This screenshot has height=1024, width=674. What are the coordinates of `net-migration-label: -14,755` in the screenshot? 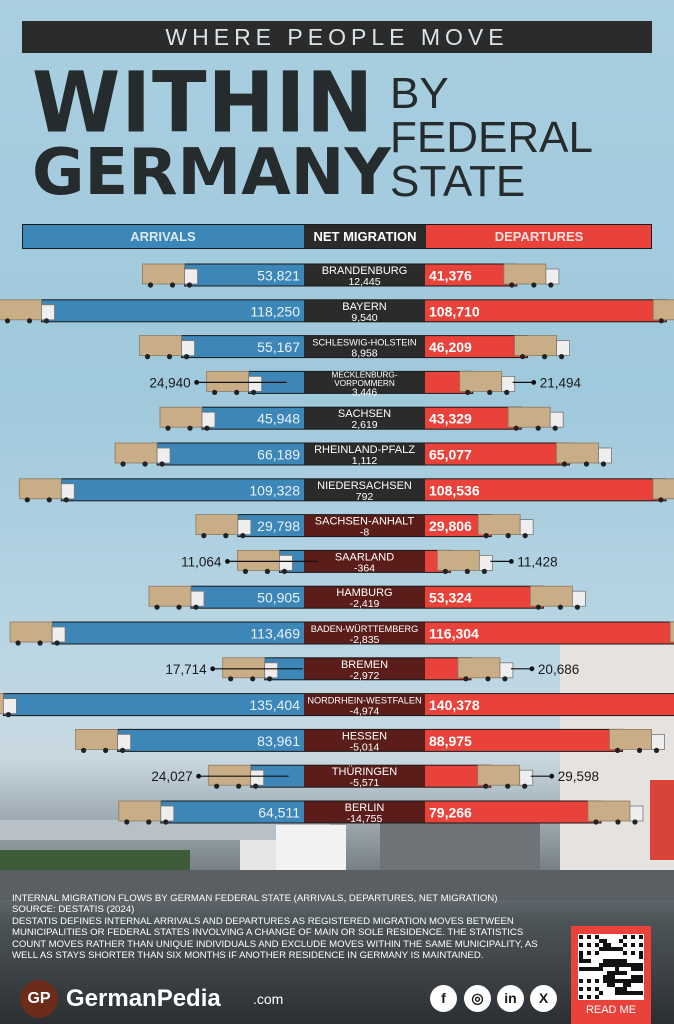 It's located at (365, 819).